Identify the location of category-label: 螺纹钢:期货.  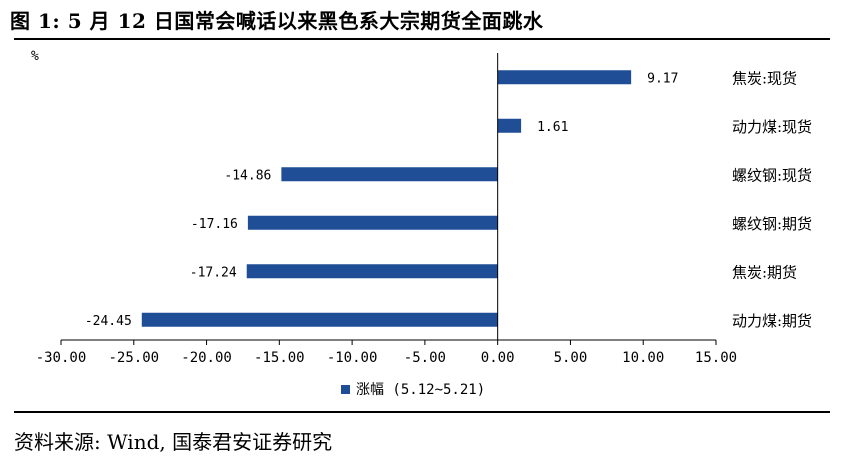
(772, 224).